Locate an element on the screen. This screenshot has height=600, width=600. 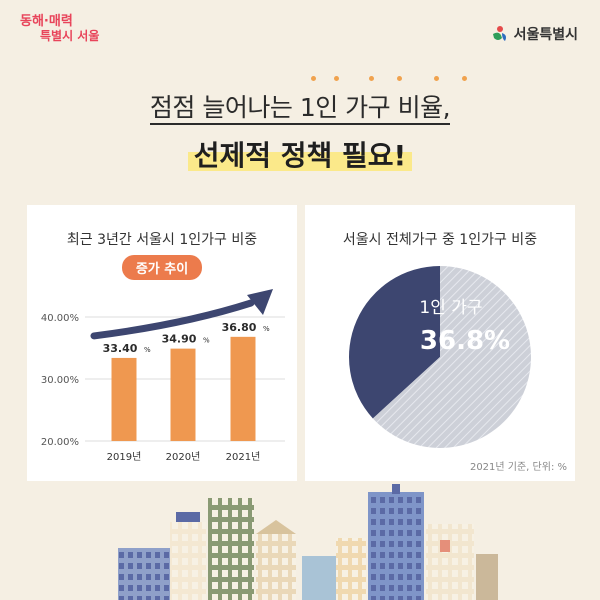
x-category-label: 2020년 is located at coordinates (183, 457).